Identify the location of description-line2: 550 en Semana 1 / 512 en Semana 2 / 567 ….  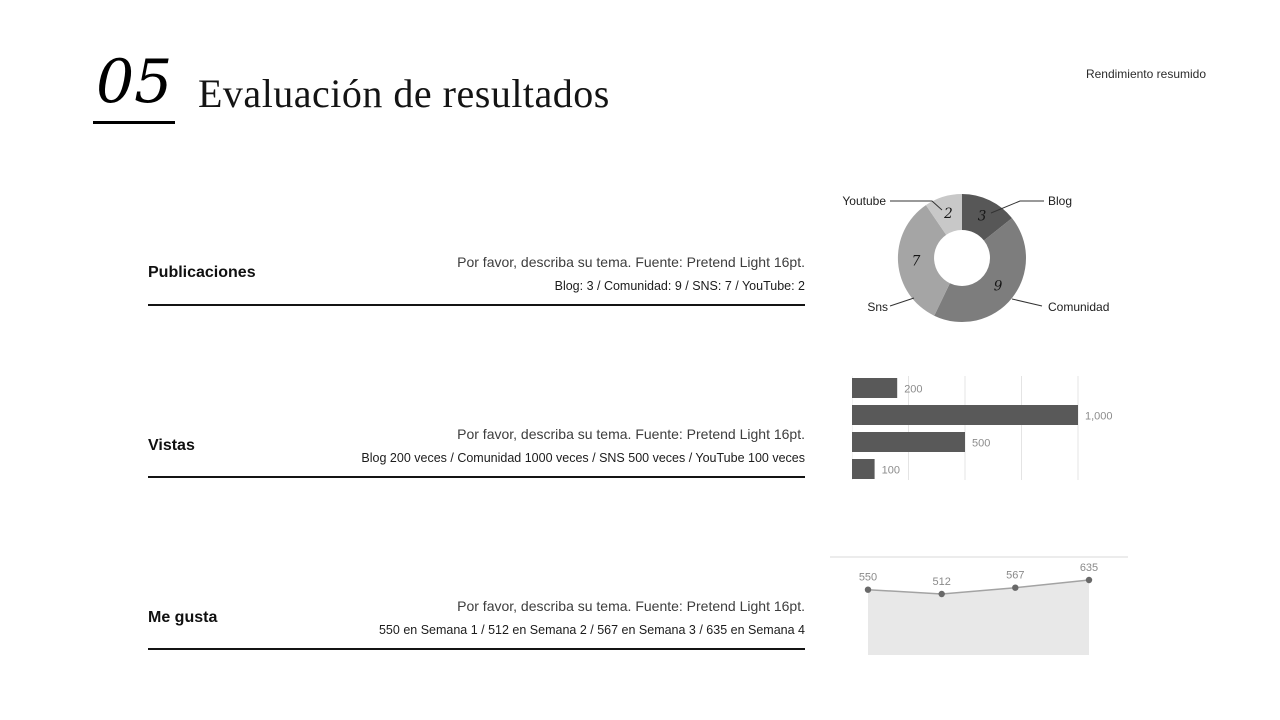
(591, 630).